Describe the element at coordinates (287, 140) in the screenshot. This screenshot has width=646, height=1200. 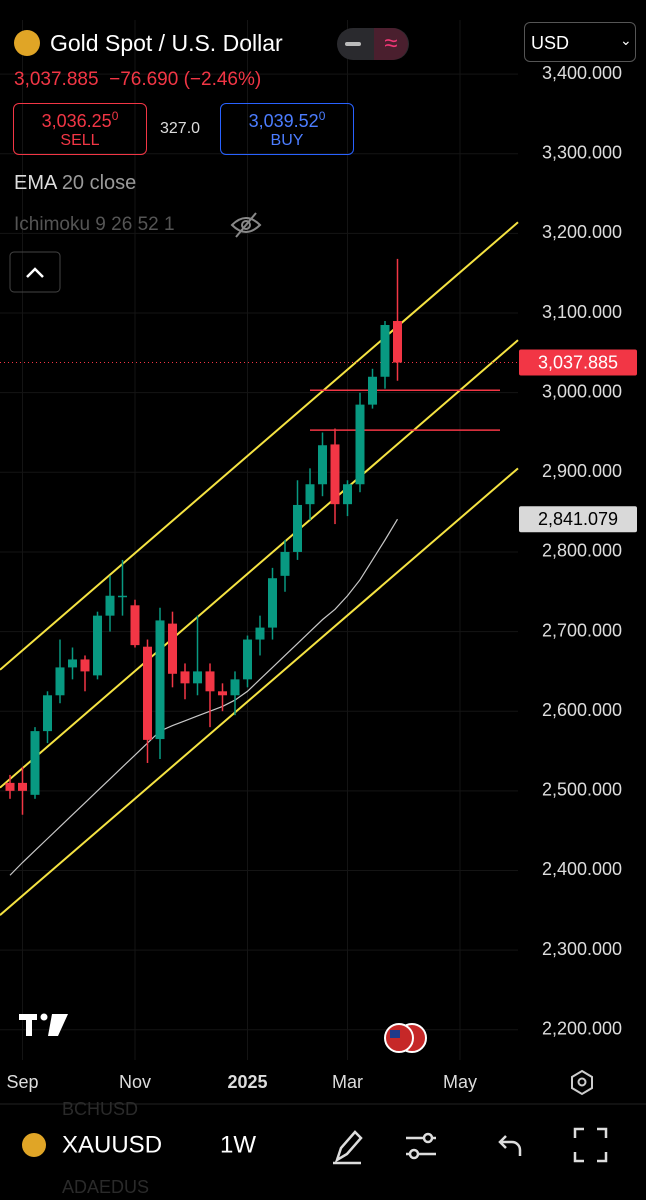
I see `buy-label: BUY` at that location.